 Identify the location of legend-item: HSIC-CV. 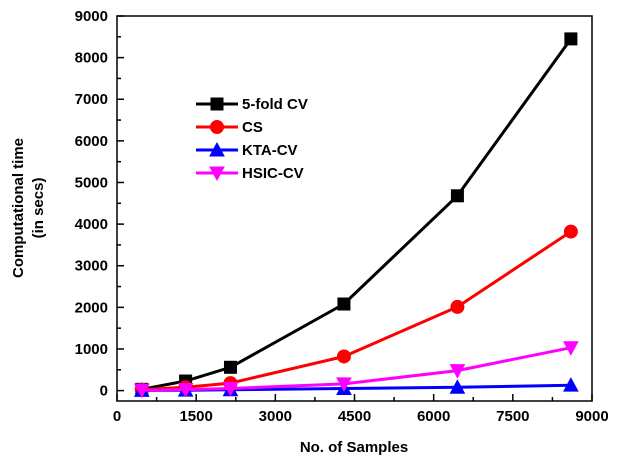
(250, 173).